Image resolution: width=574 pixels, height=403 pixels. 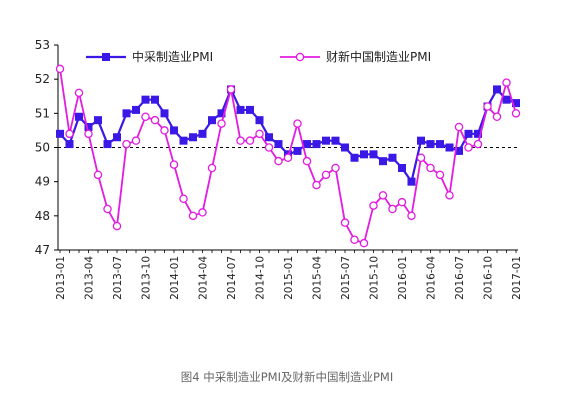 What do you see at coordinates (346, 278) in the screenshot?
I see `x-tick-label: 2015-07` at bounding box center [346, 278].